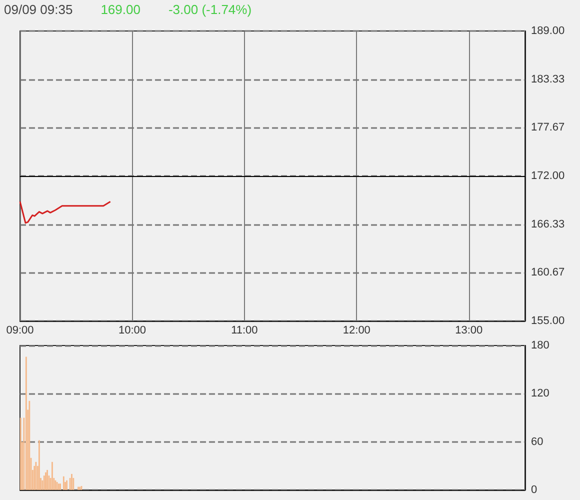 This screenshot has width=580, height=500. Describe the element at coordinates (548, 79) in the screenshot. I see `y-tick-label: 183.33` at that location.